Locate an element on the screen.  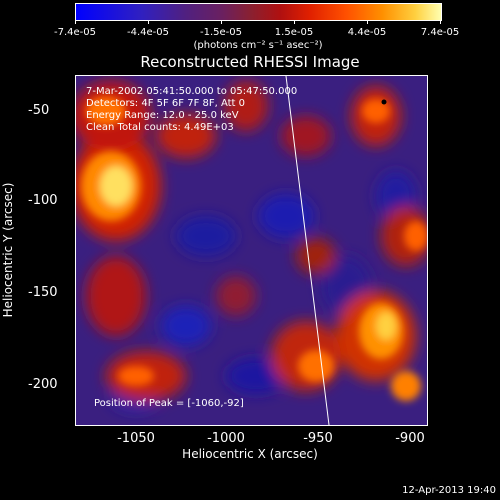
x-axis-label: Heliocentric X (arcsec) is located at coordinates (250, 454).